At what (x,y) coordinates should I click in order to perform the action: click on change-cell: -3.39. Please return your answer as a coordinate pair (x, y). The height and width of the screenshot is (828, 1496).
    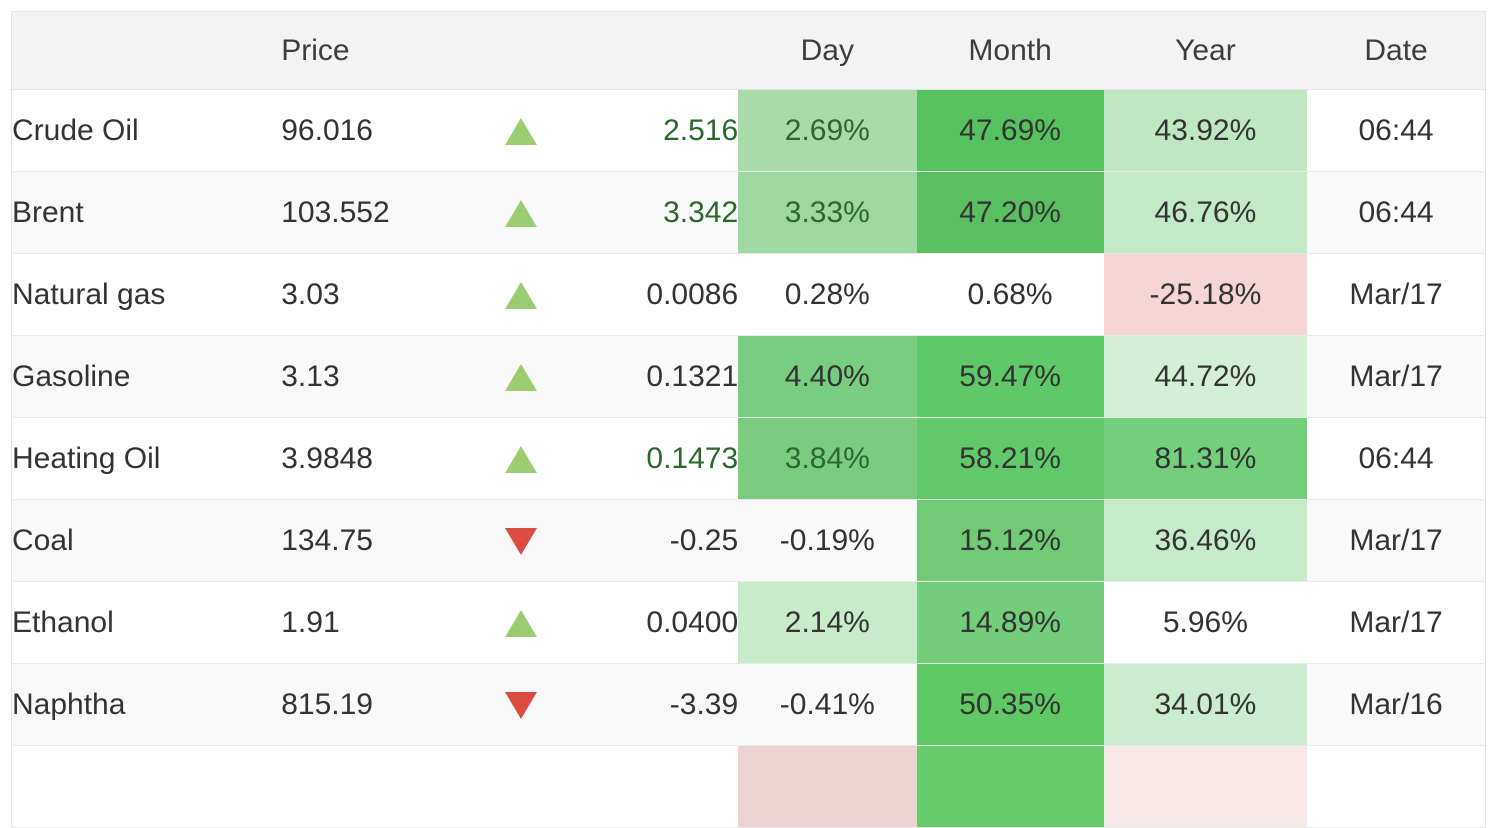
    Looking at the image, I should click on (654, 704).